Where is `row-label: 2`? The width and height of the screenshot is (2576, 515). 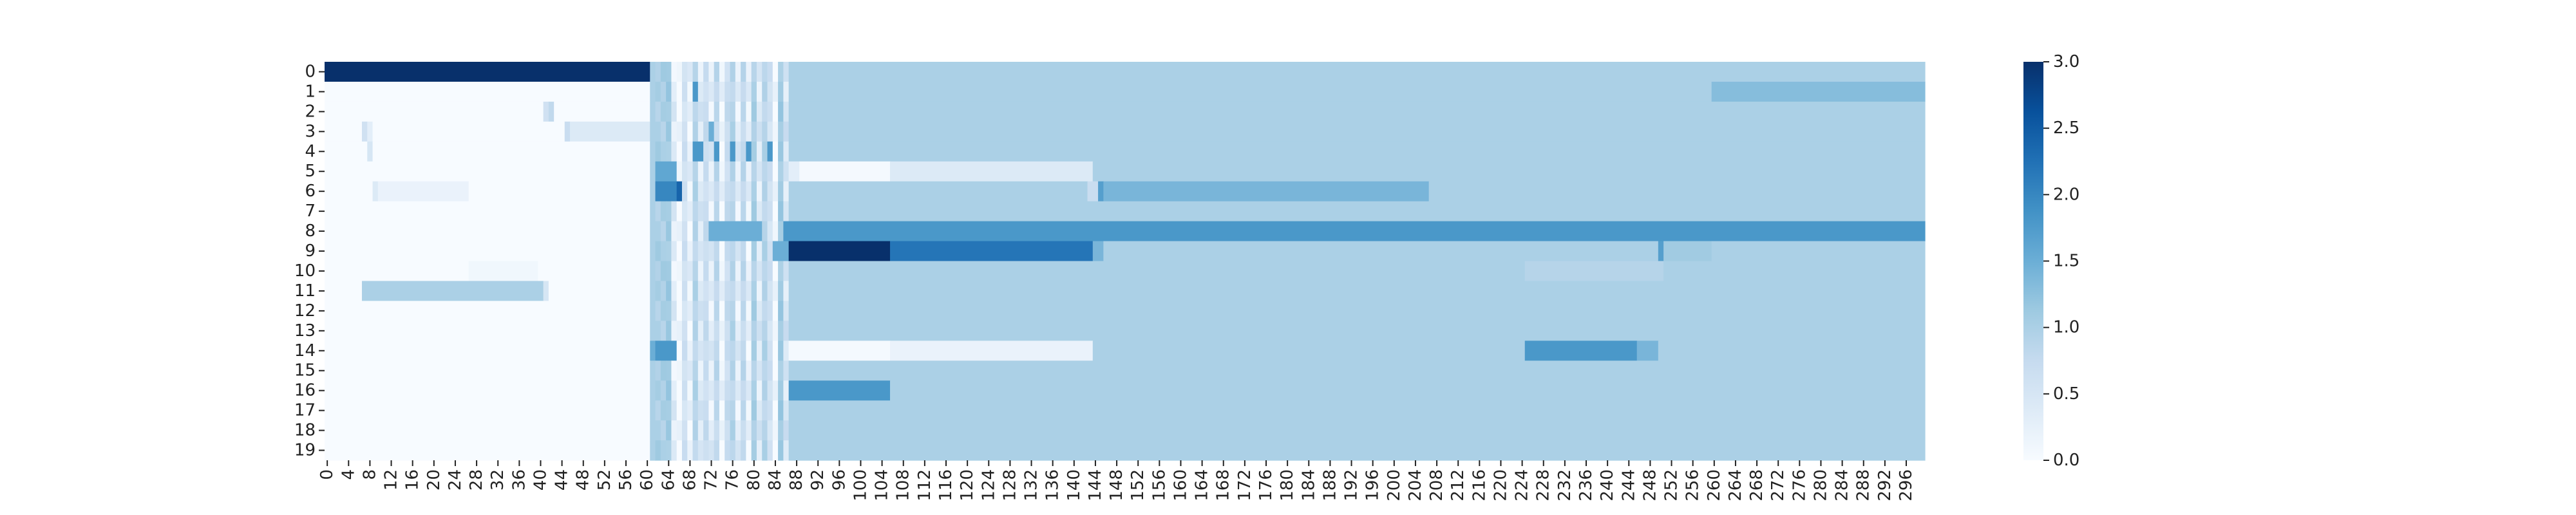
row-label: 2 is located at coordinates (310, 111).